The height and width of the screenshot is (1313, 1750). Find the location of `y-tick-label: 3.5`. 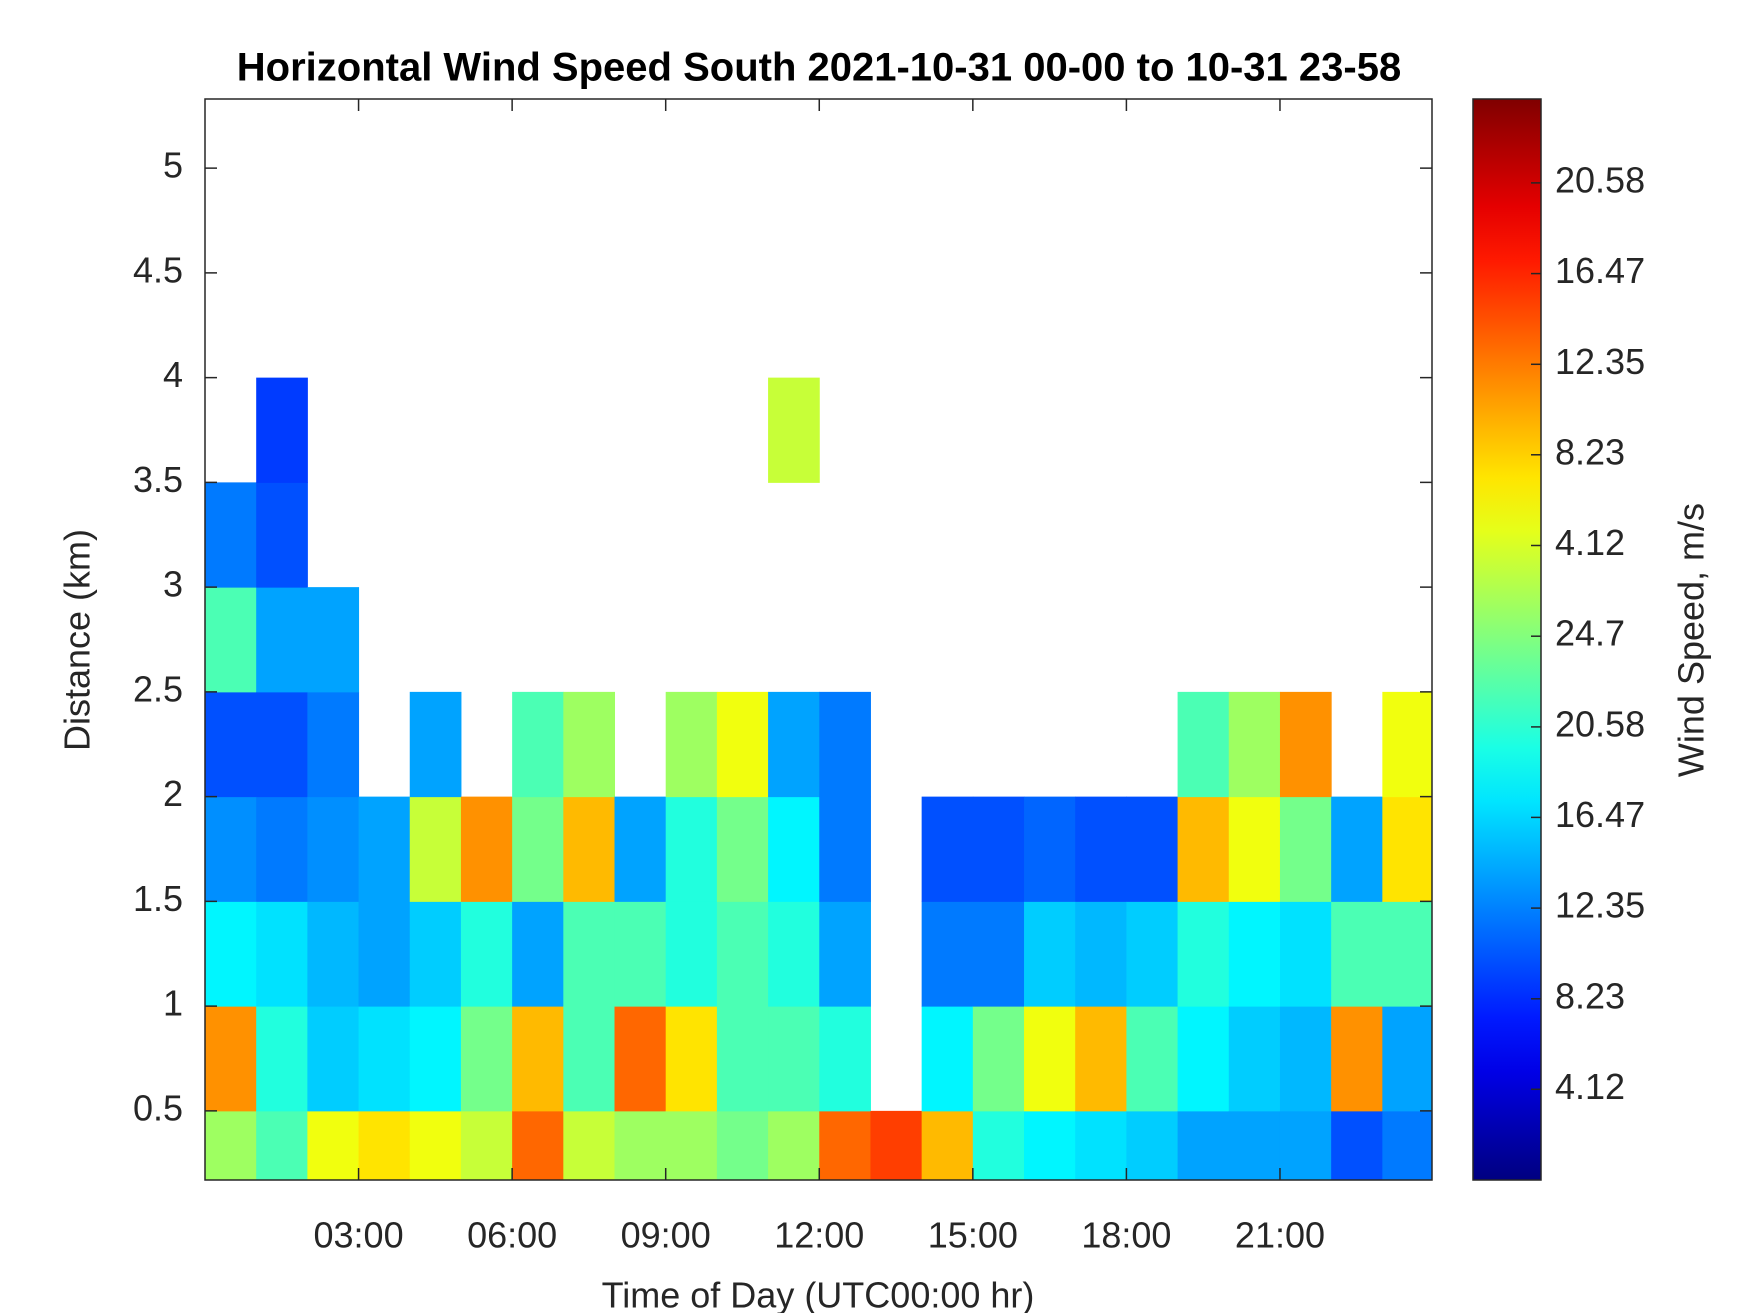

y-tick-label: 3.5 is located at coordinates (158, 479).